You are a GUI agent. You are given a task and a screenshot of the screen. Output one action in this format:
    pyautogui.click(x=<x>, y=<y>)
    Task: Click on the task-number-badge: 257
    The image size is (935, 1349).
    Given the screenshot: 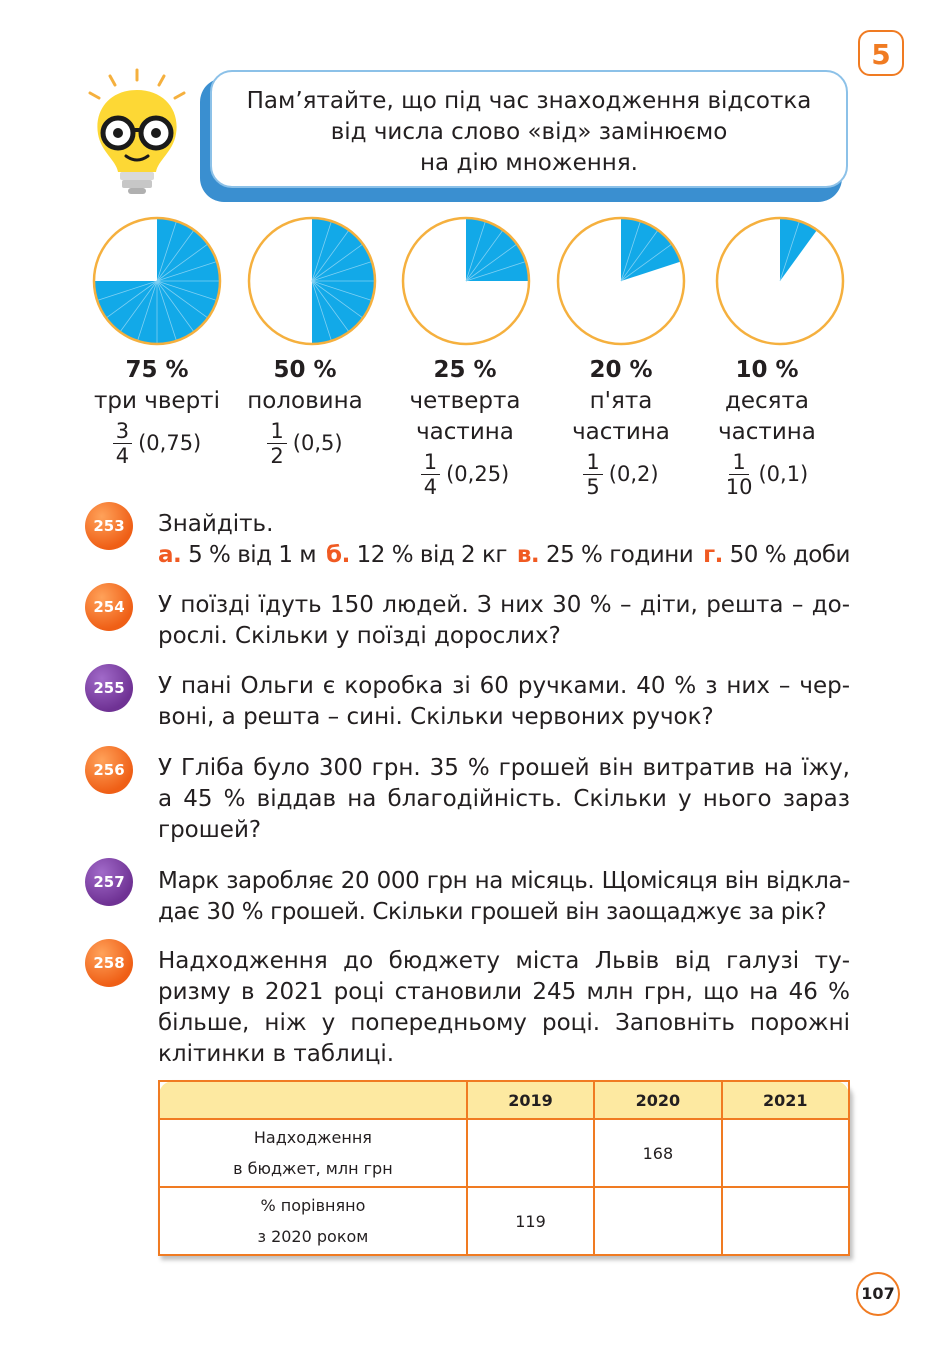 What is the action you would take?
    pyautogui.click(x=109, y=882)
    